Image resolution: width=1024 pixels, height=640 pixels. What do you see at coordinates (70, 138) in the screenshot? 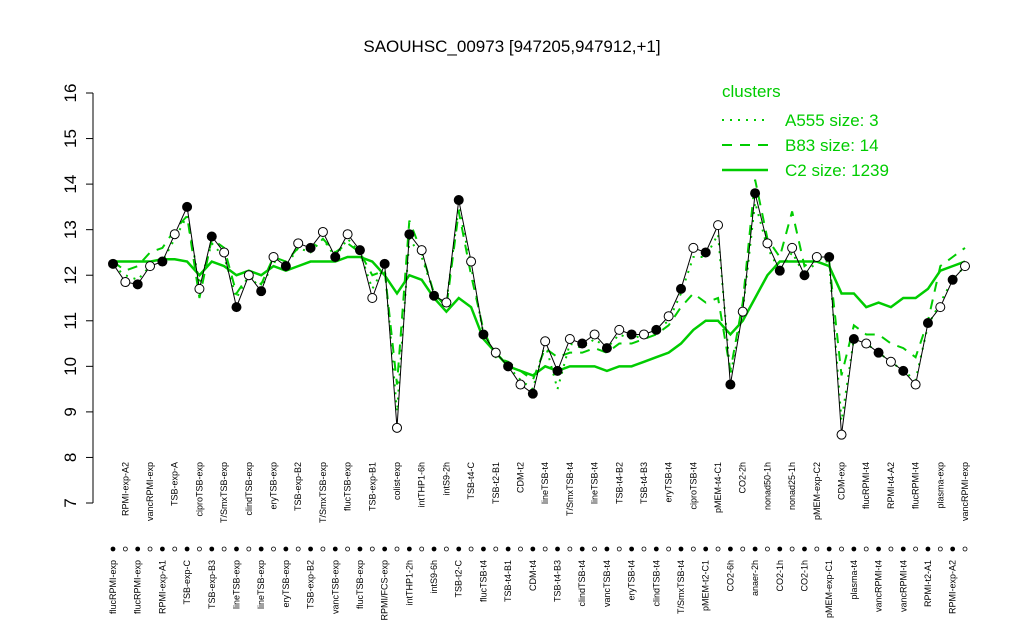
I see `y-tick-label: 15` at bounding box center [70, 138].